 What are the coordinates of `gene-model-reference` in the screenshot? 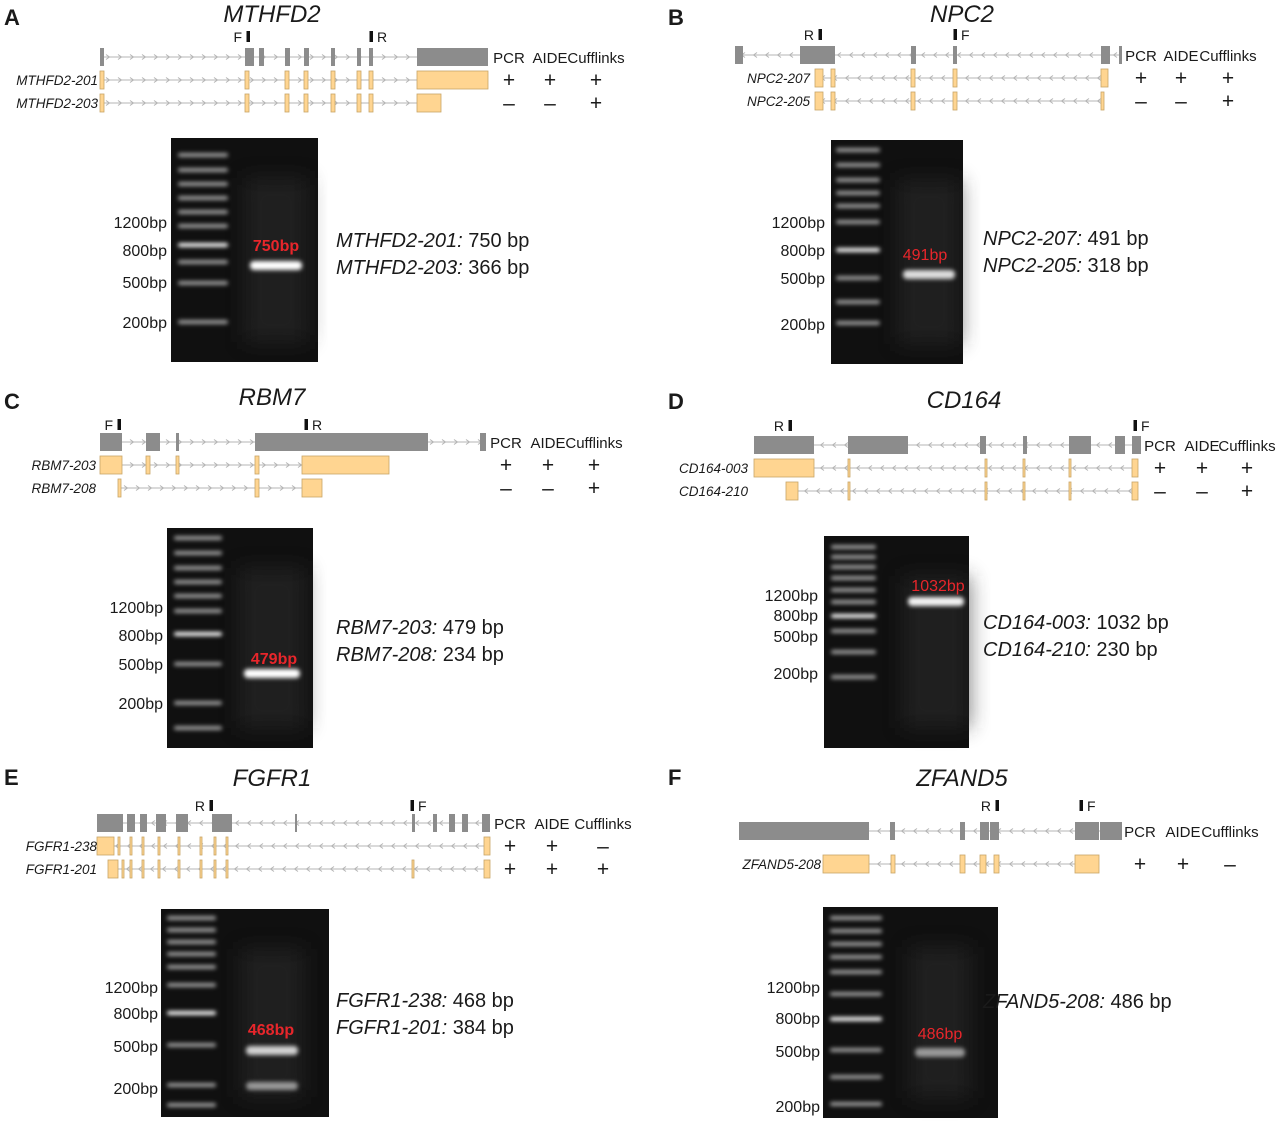 It's located at (293, 823).